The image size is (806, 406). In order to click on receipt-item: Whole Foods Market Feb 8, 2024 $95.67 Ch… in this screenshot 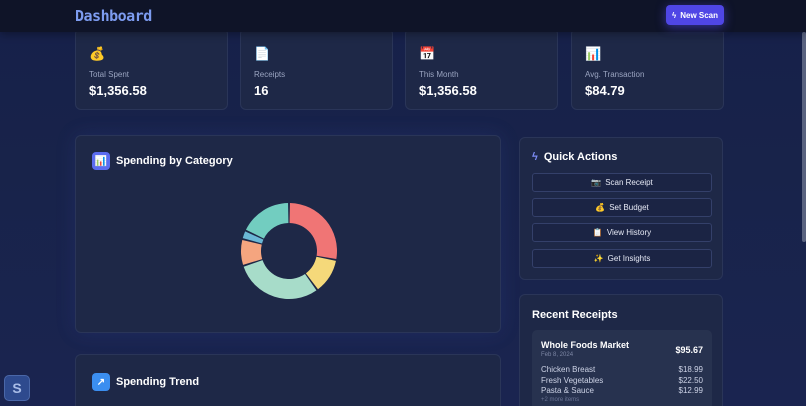, I will do `click(622, 368)`.